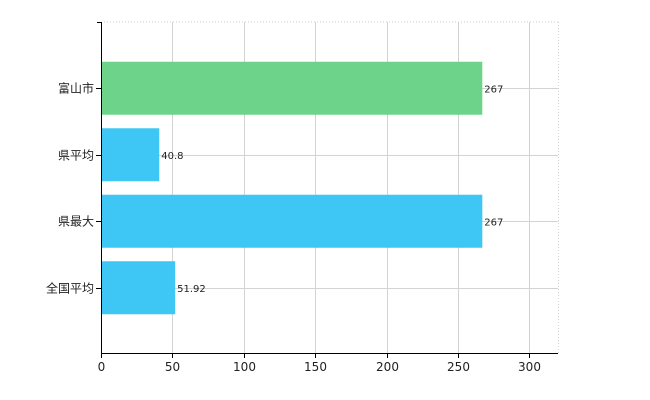 The width and height of the screenshot is (650, 400). What do you see at coordinates (76, 88) in the screenshot?
I see `category-label-0: 富山市` at bounding box center [76, 88].